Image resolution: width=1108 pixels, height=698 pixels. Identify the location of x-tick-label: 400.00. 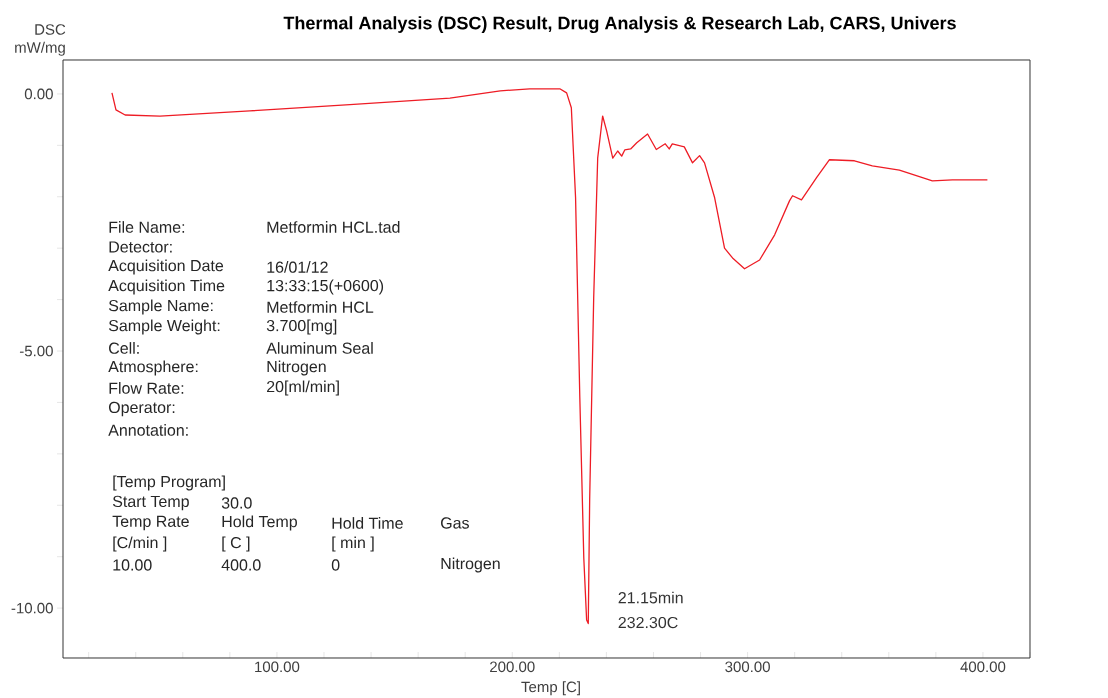
(983, 667).